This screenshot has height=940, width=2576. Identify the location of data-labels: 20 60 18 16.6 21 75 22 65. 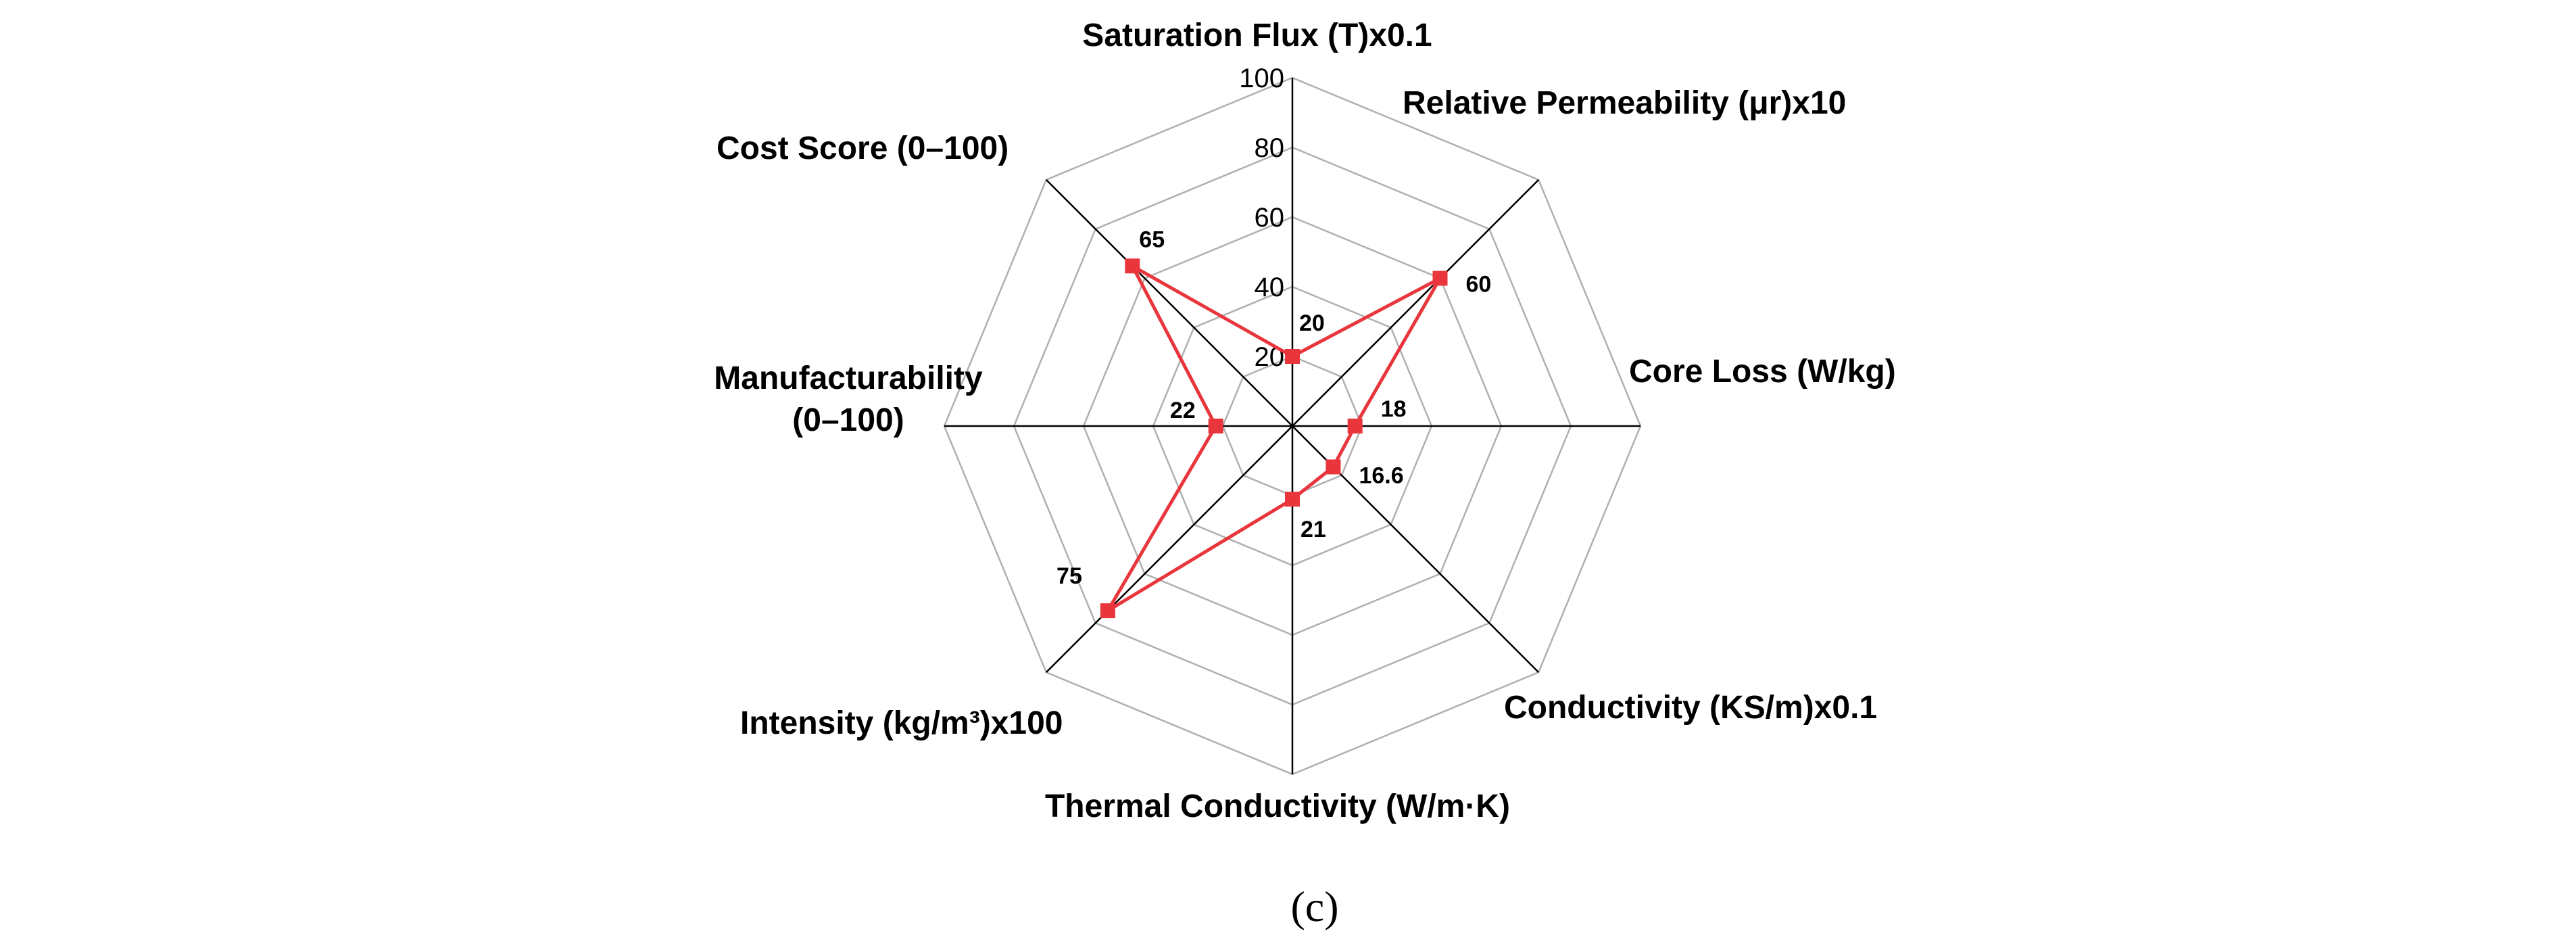
(1273, 408).